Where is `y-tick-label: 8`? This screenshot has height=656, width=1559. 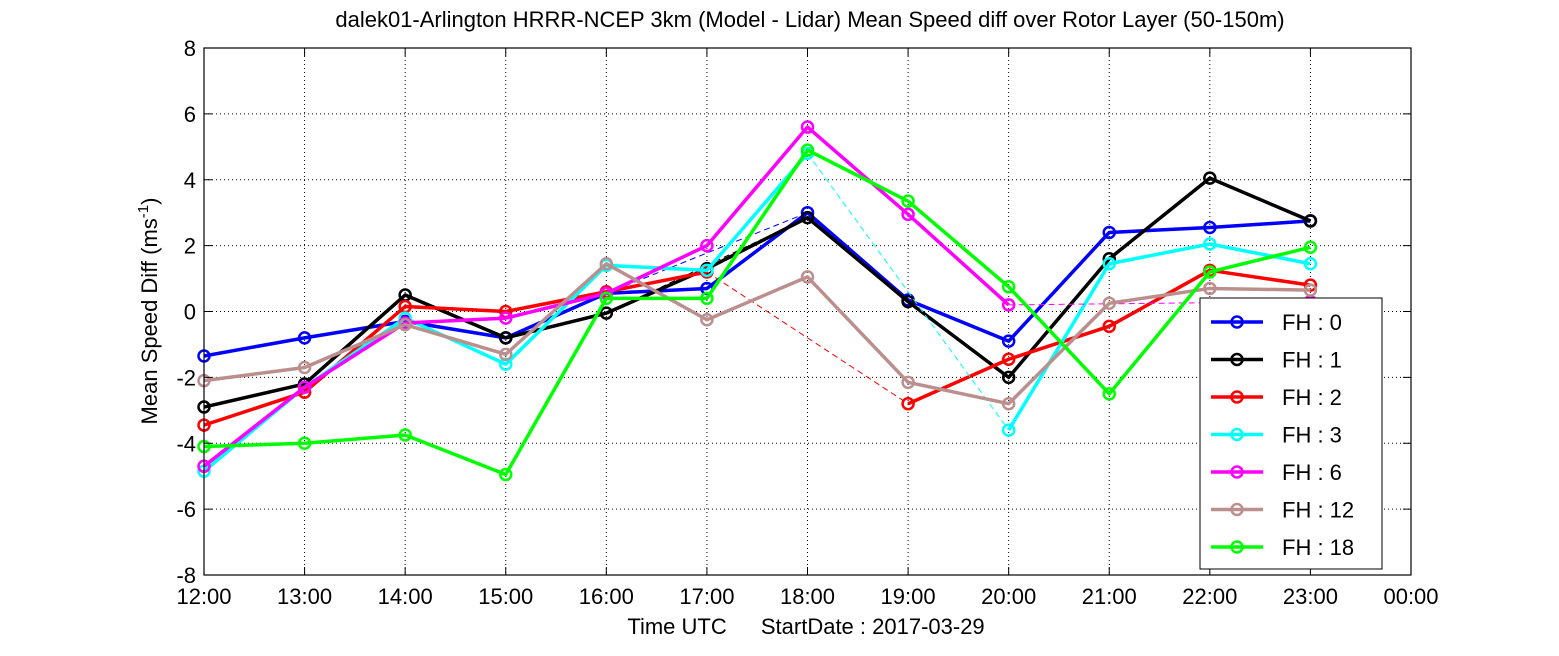
y-tick-label: 8 is located at coordinates (190, 48).